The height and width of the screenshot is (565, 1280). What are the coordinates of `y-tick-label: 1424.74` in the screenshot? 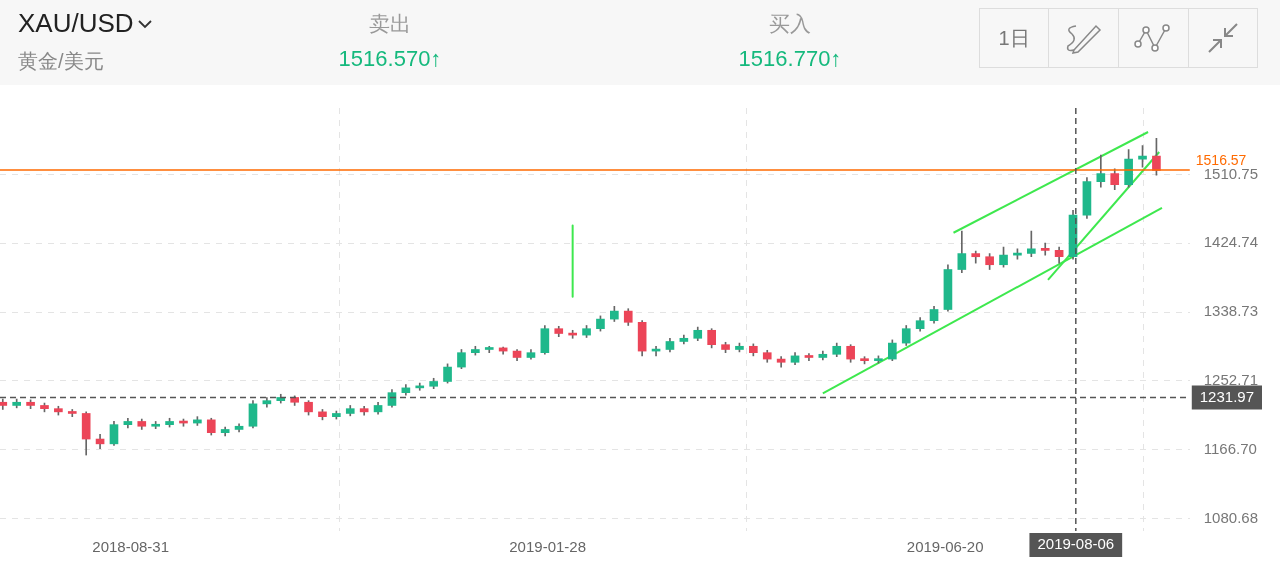 It's located at (1231, 242).